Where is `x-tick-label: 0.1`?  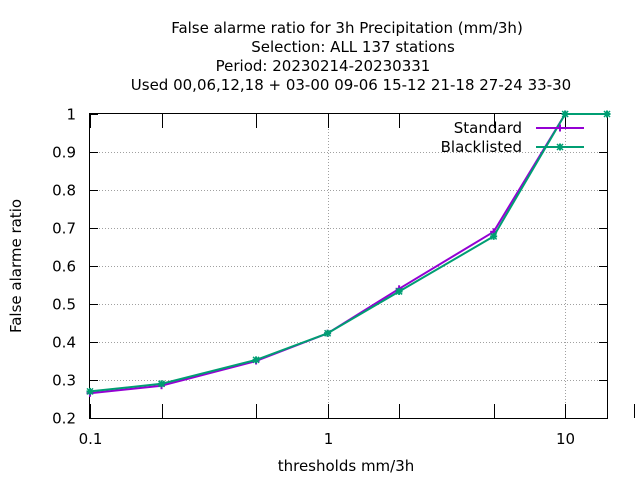
x-tick-label: 0.1 is located at coordinates (91, 439).